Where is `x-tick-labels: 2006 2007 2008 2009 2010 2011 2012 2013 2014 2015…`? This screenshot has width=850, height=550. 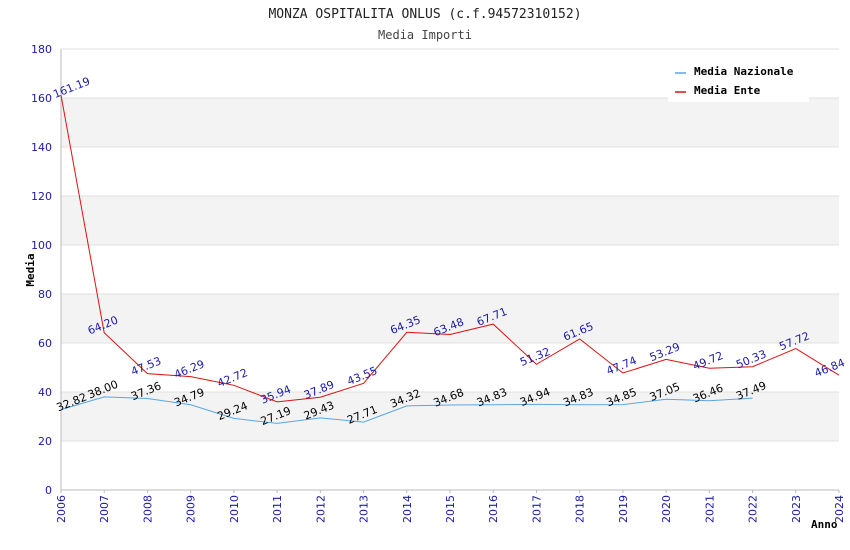 x-tick-labels: 2006 2007 2008 2009 2010 2011 2012 2013 2014 2015… is located at coordinates (450, 509).